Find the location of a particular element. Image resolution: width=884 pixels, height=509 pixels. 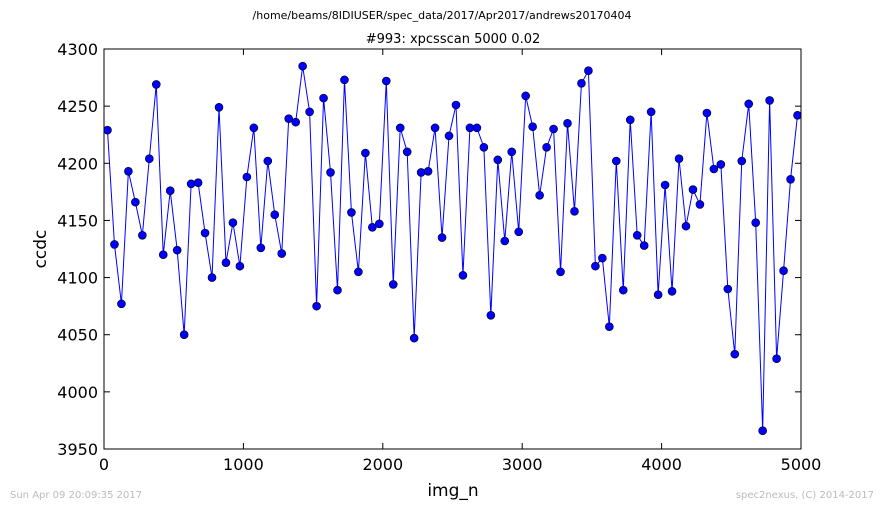

x-tick-label: 3000 is located at coordinates (522, 464).